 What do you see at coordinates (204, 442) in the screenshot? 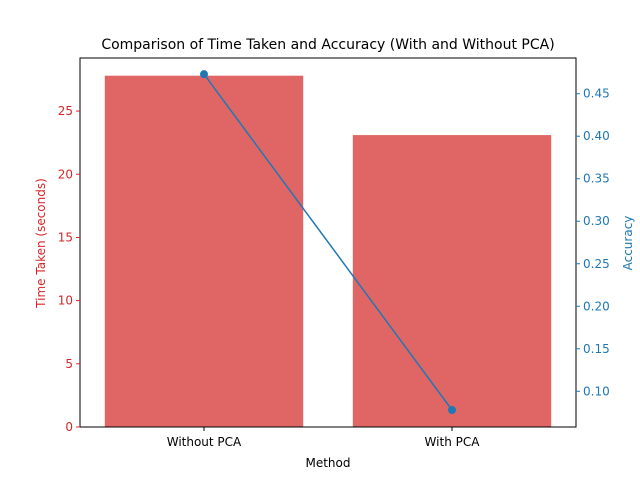
I see `x-tick-label: Without PCA` at bounding box center [204, 442].